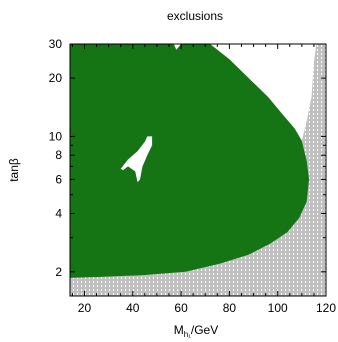 The height and width of the screenshot is (342, 338). What do you see at coordinates (181, 308) in the screenshot?
I see `x-tick-label: 60` at bounding box center [181, 308].